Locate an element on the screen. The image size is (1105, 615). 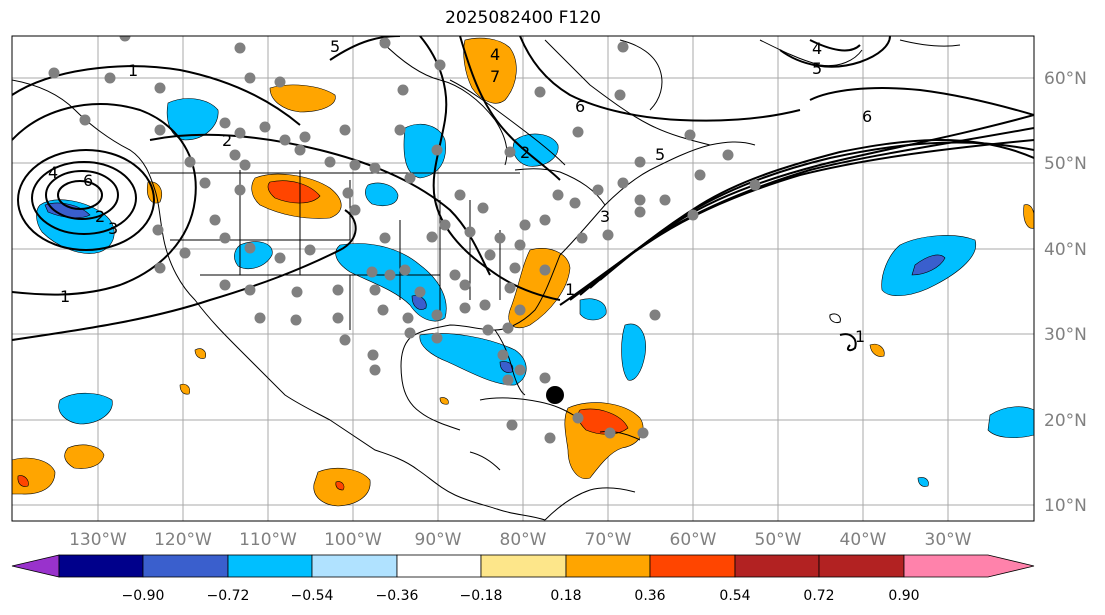
contour-label-4a: 4 is located at coordinates (53, 172).